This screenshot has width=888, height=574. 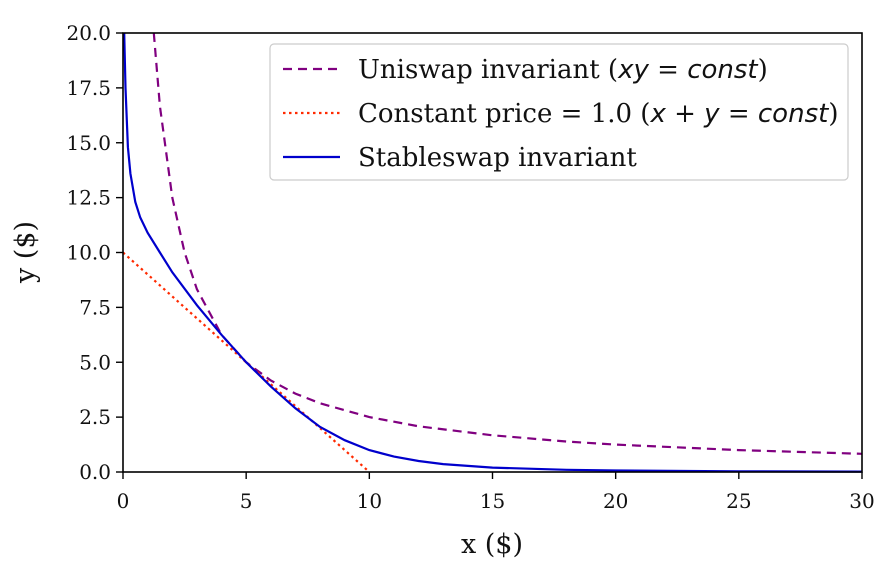 What do you see at coordinates (861, 501) in the screenshot?
I see `x-tick-label: 30` at bounding box center [861, 501].